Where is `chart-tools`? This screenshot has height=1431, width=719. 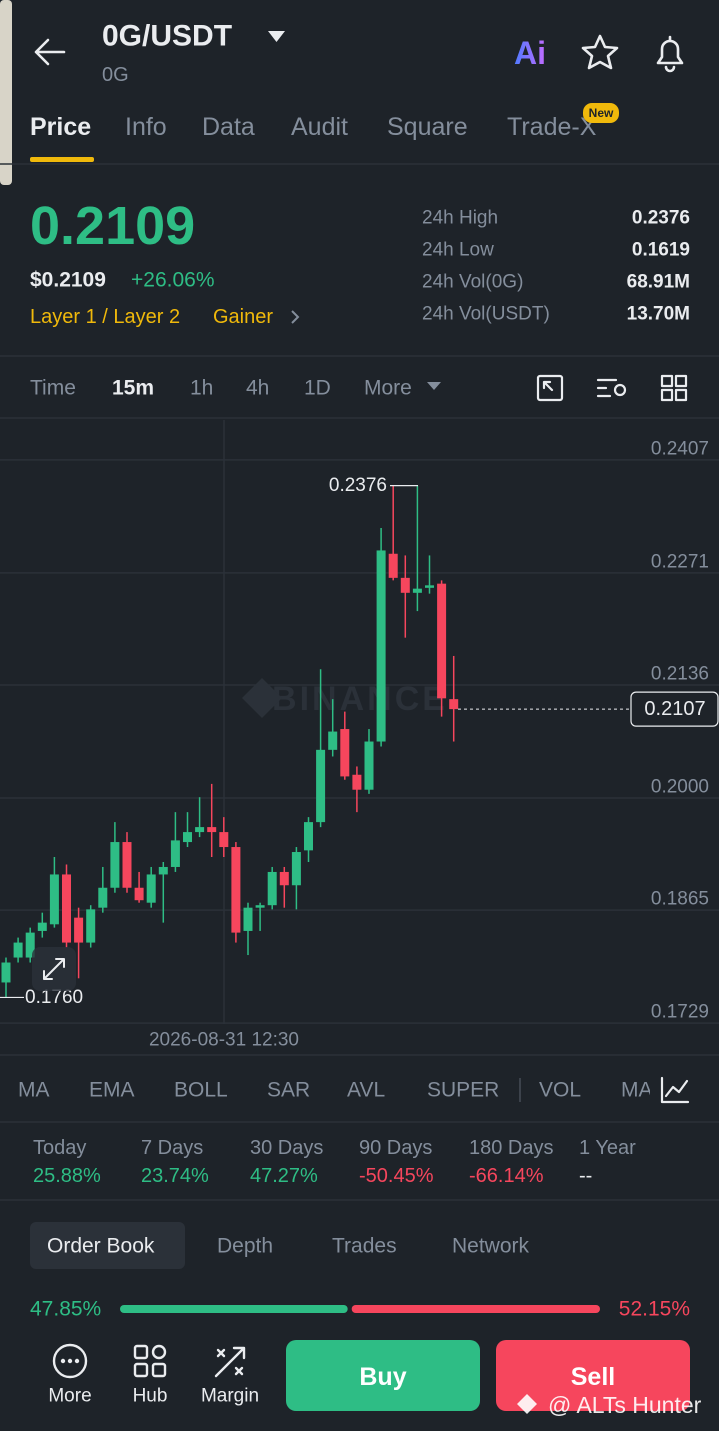
chart-tools is located at coordinates (612, 388).